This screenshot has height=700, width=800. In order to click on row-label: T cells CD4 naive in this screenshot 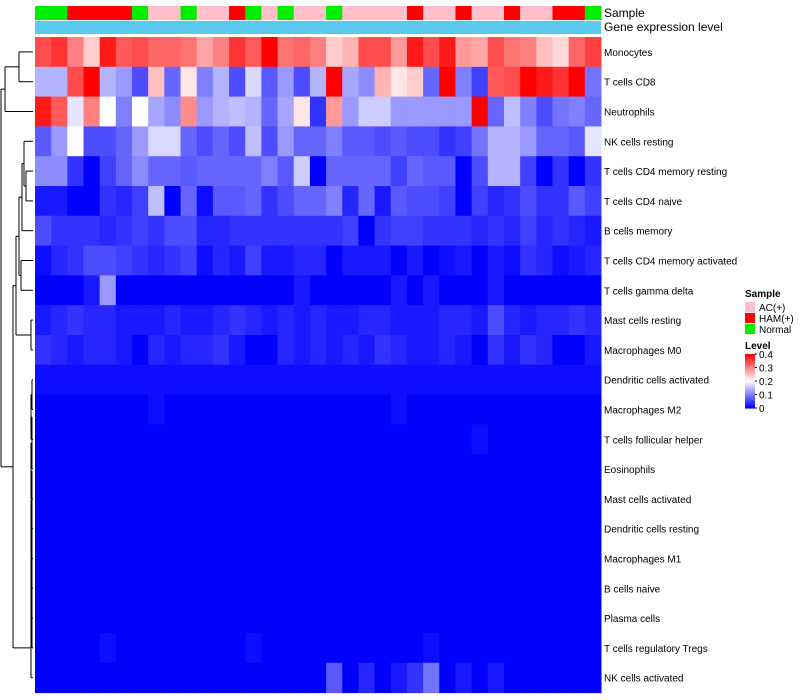, I will do `click(643, 202)`.